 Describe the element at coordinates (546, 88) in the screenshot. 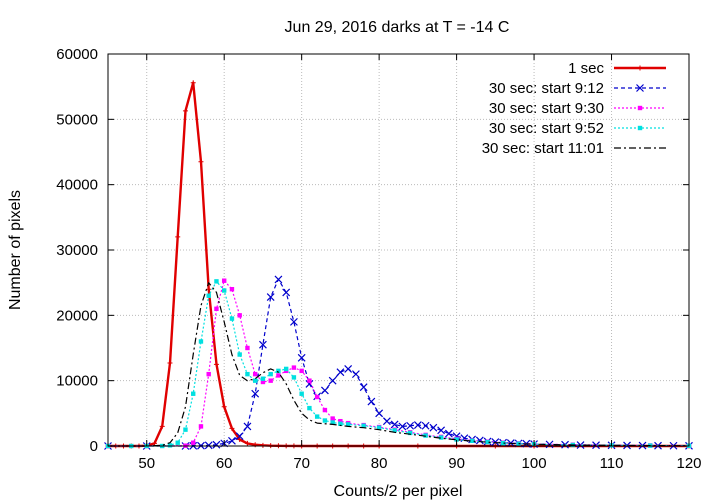

I see `legend-label: 30 sec: start 9:12` at that location.